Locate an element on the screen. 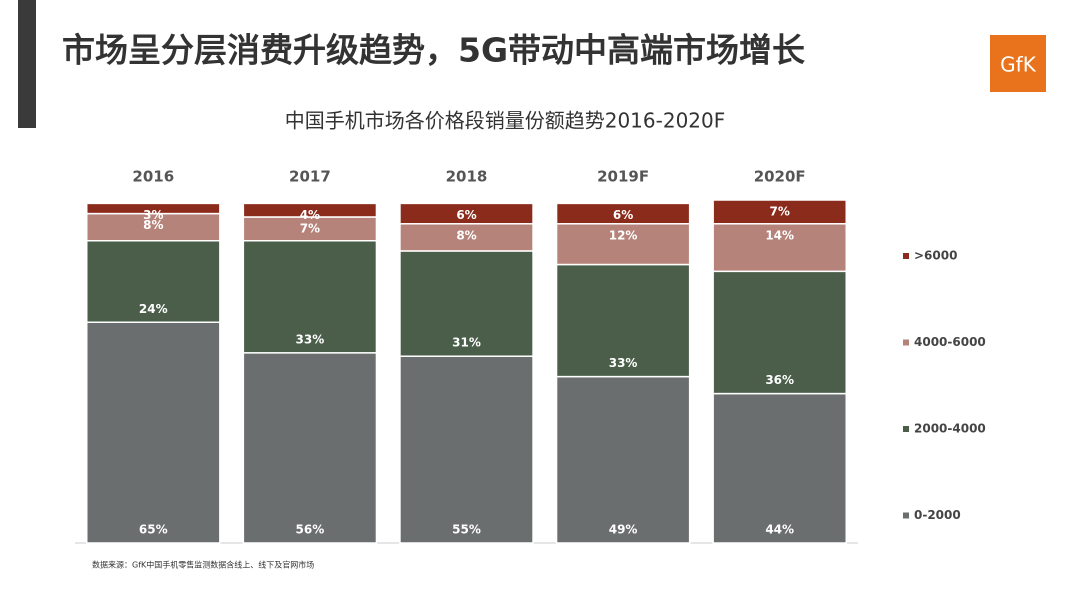 The height and width of the screenshot is (612, 1080). data-label: 4% is located at coordinates (310, 215).